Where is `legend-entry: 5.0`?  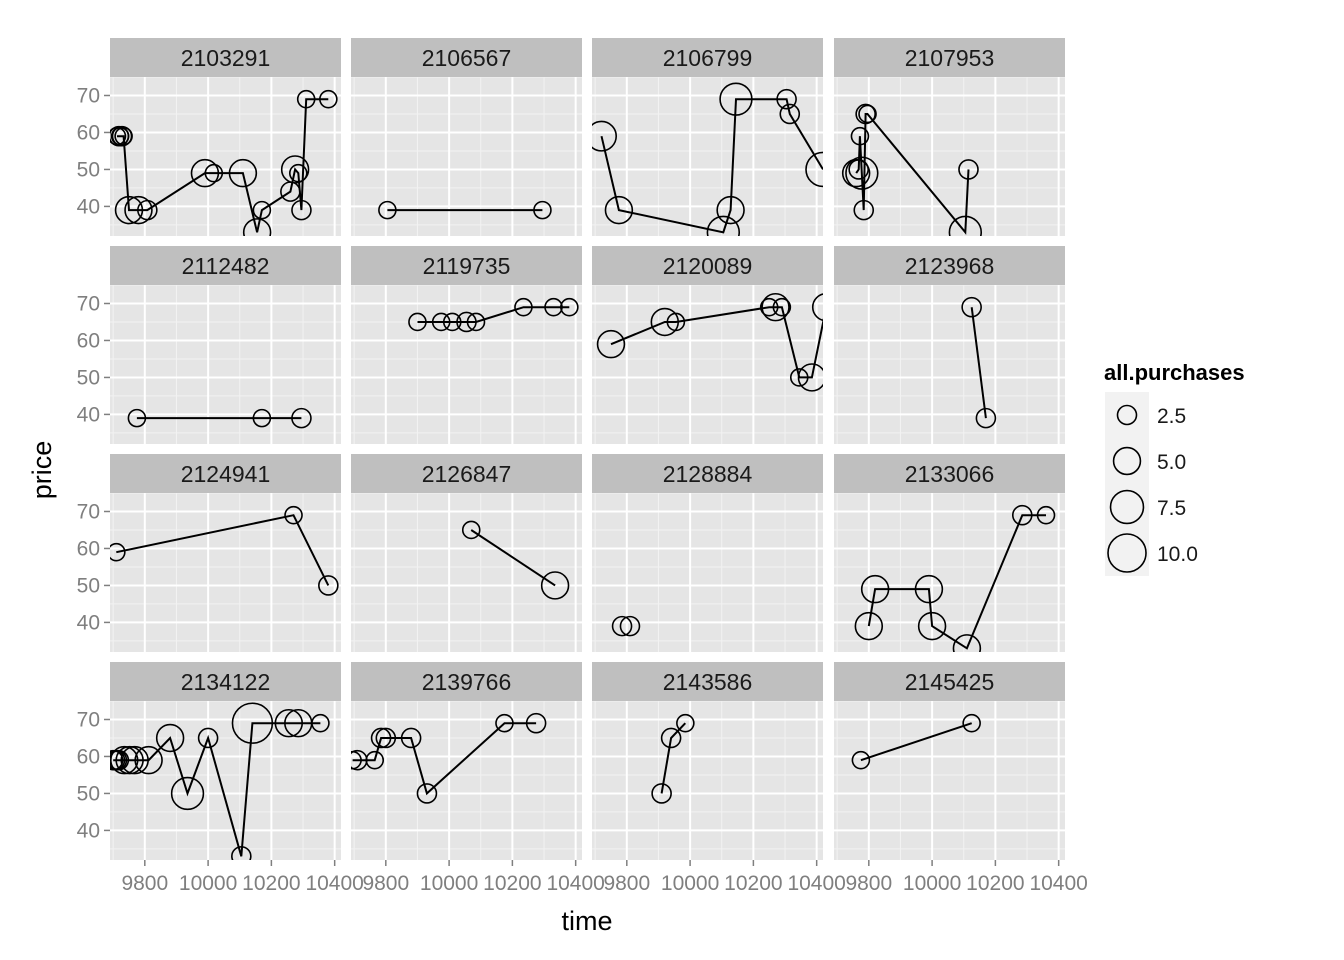
legend-entry: 5.0 is located at coordinates (1145, 461).